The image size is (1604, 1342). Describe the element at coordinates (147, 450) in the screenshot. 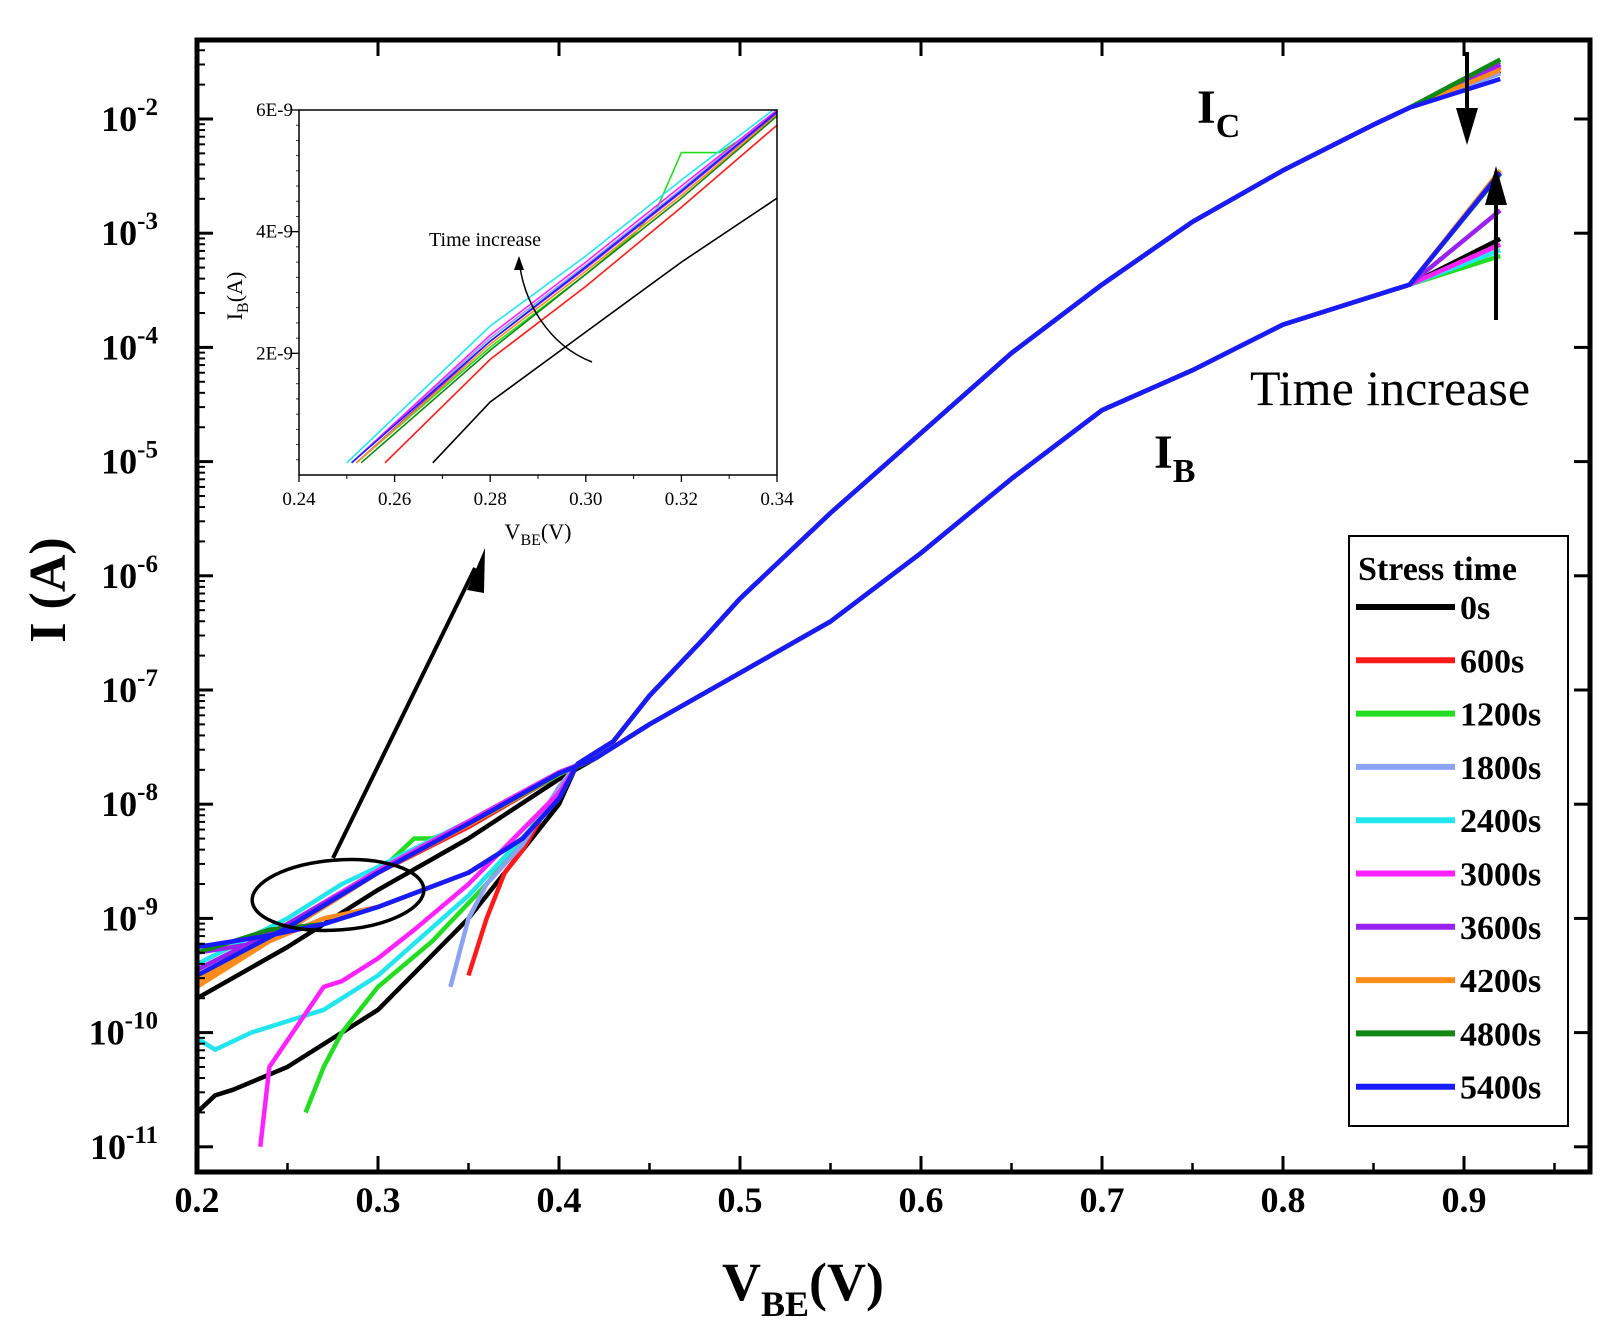

I see `y-tick-exp: -5` at that location.